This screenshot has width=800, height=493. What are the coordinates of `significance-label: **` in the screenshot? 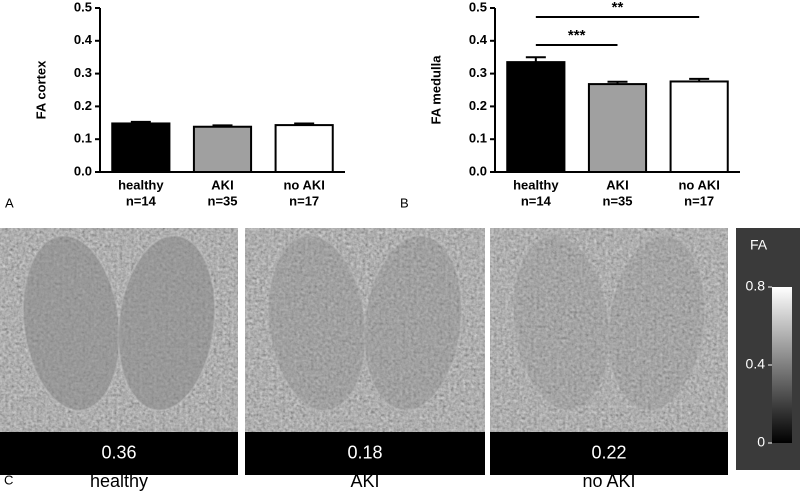 It's located at (618, 8).